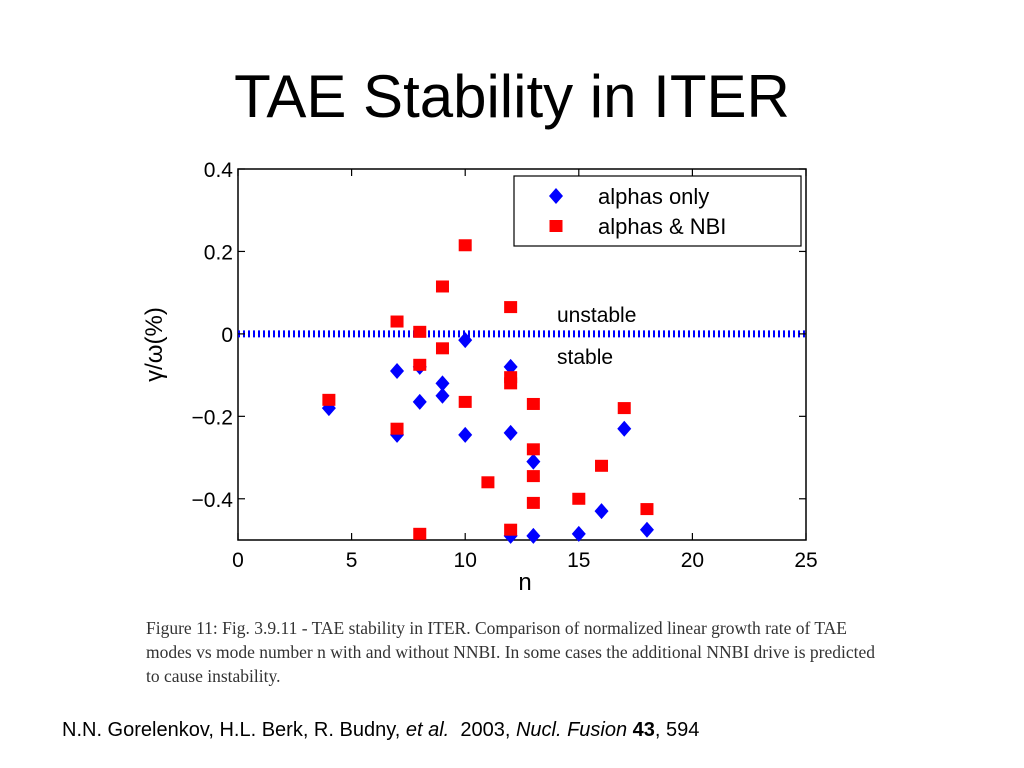 The width and height of the screenshot is (1024, 768). Describe the element at coordinates (578, 560) in the screenshot. I see `x-tick-label: 15` at that location.